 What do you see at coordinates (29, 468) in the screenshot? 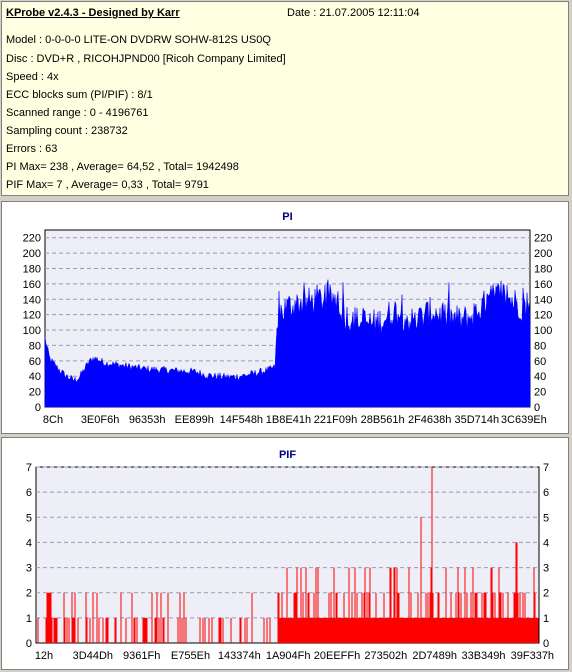
I see `y-tick-left: 7` at bounding box center [29, 468].